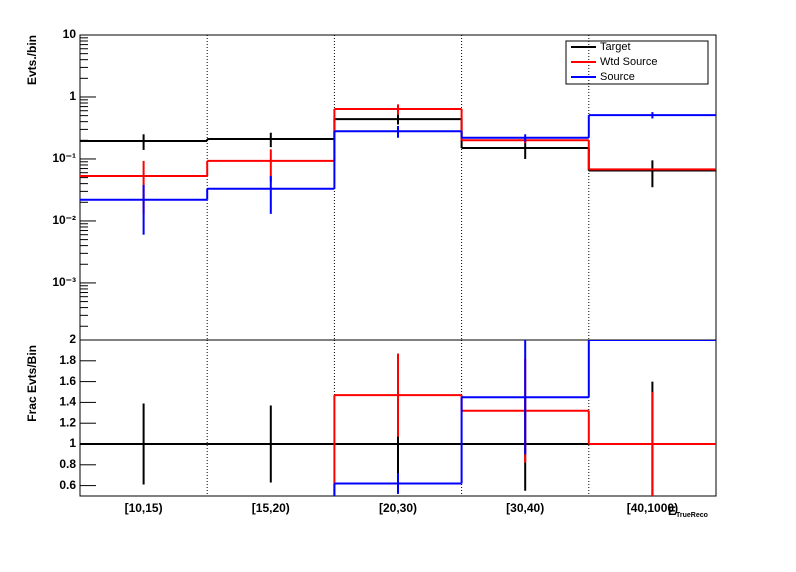 The width and height of the screenshot is (796, 572). I want to click on x-axis-title-main: E, so click(672, 511).